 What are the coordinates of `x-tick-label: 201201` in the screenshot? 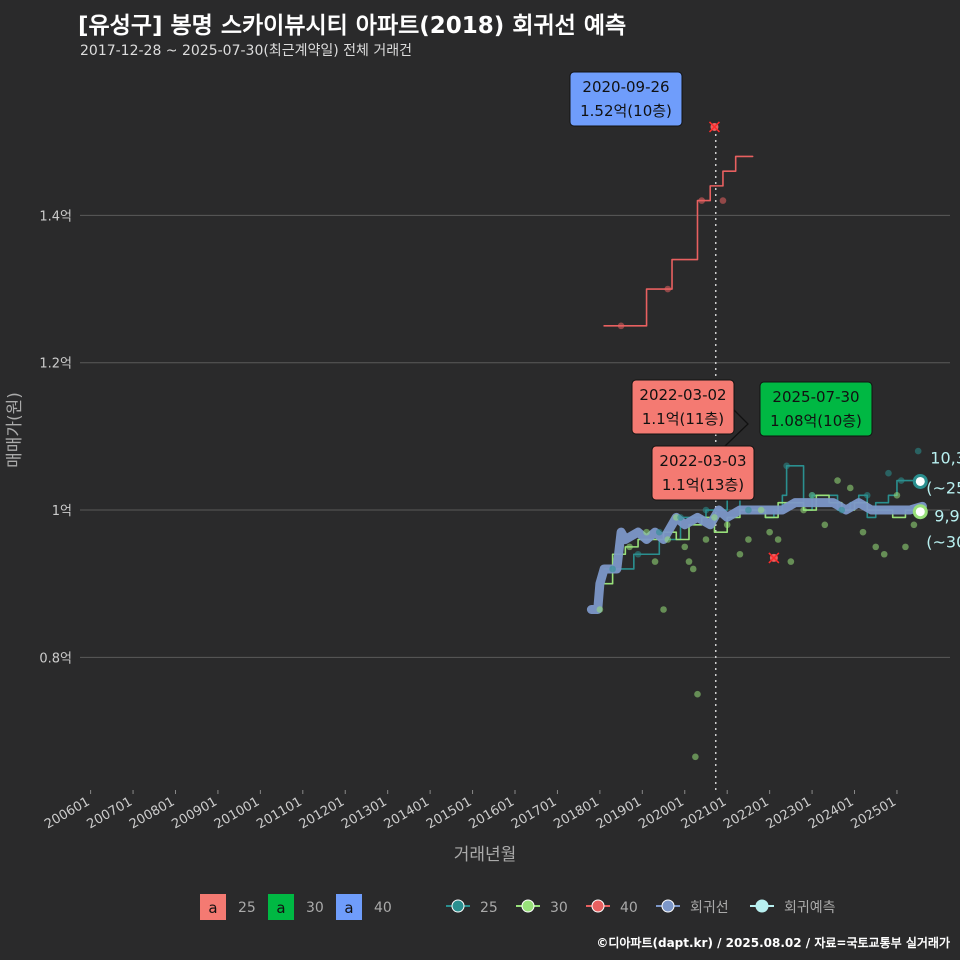 It's located at (322, 813).